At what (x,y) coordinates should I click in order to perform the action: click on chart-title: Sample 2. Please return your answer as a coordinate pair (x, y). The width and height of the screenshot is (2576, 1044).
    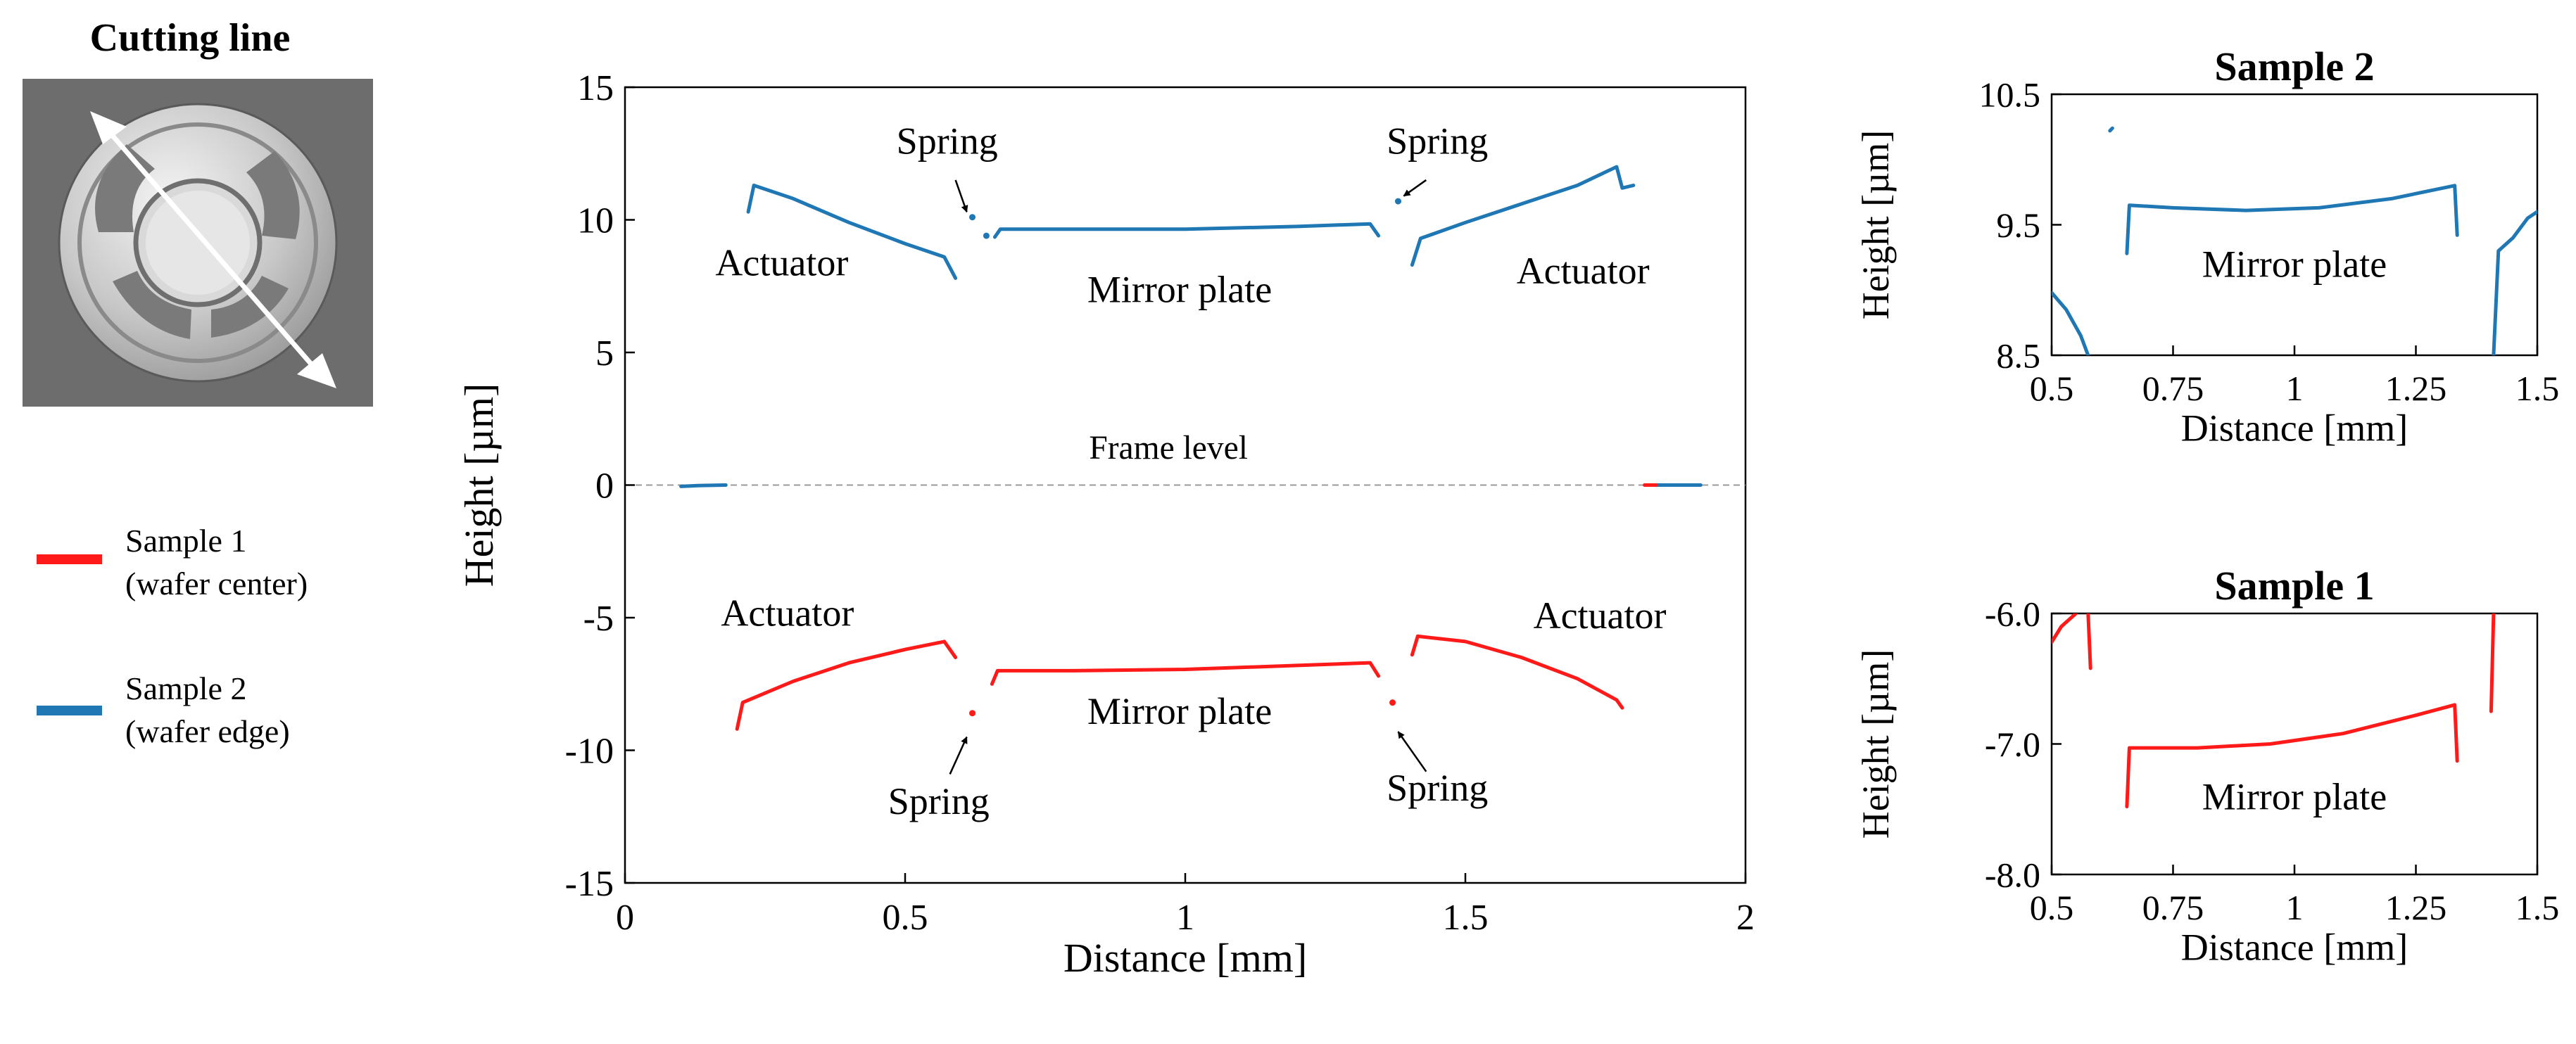
    Looking at the image, I should click on (2294, 66).